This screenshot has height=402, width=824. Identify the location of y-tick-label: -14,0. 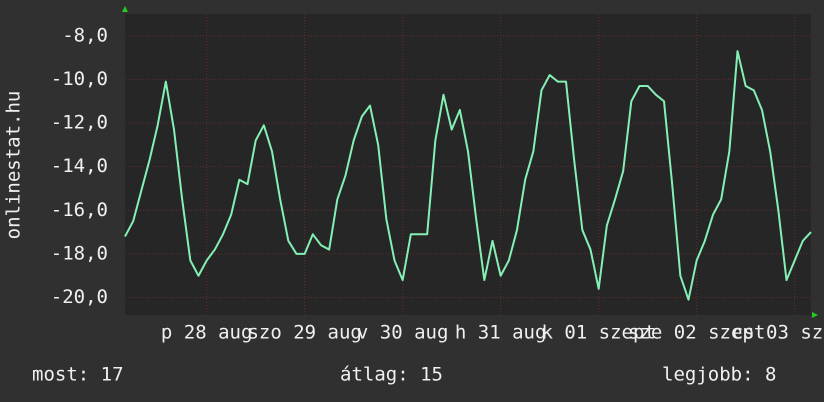
(79, 166).